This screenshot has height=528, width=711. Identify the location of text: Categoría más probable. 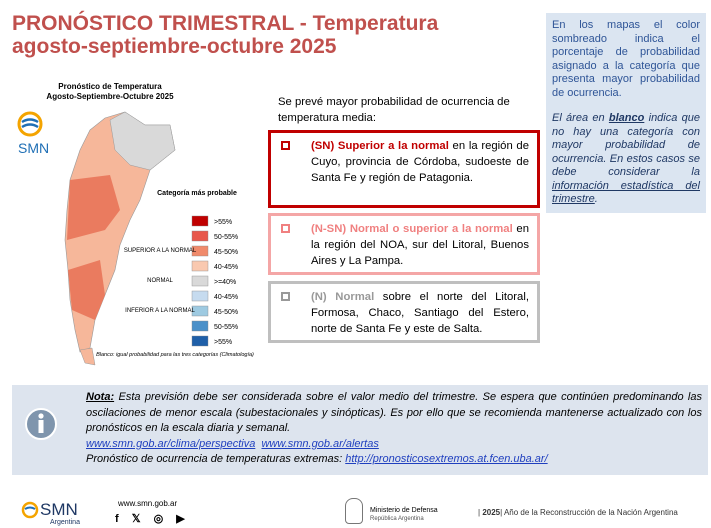
(197, 193).